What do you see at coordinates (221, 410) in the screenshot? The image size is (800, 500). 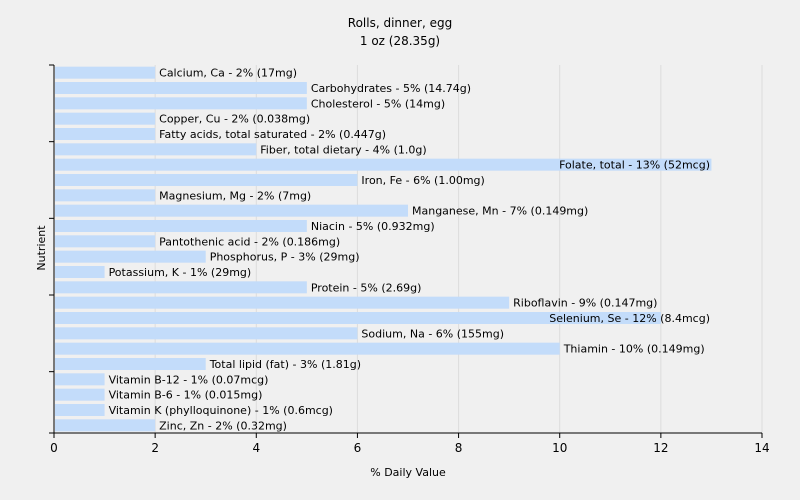 I see `bar-label: Vitamin K (phylloquinone) - 1% (0.6mcg)` at bounding box center [221, 410].